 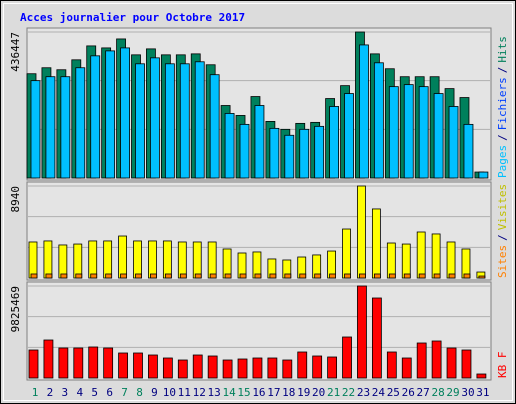 I want to click on x-tick-label: 18, so click(x=288, y=392).